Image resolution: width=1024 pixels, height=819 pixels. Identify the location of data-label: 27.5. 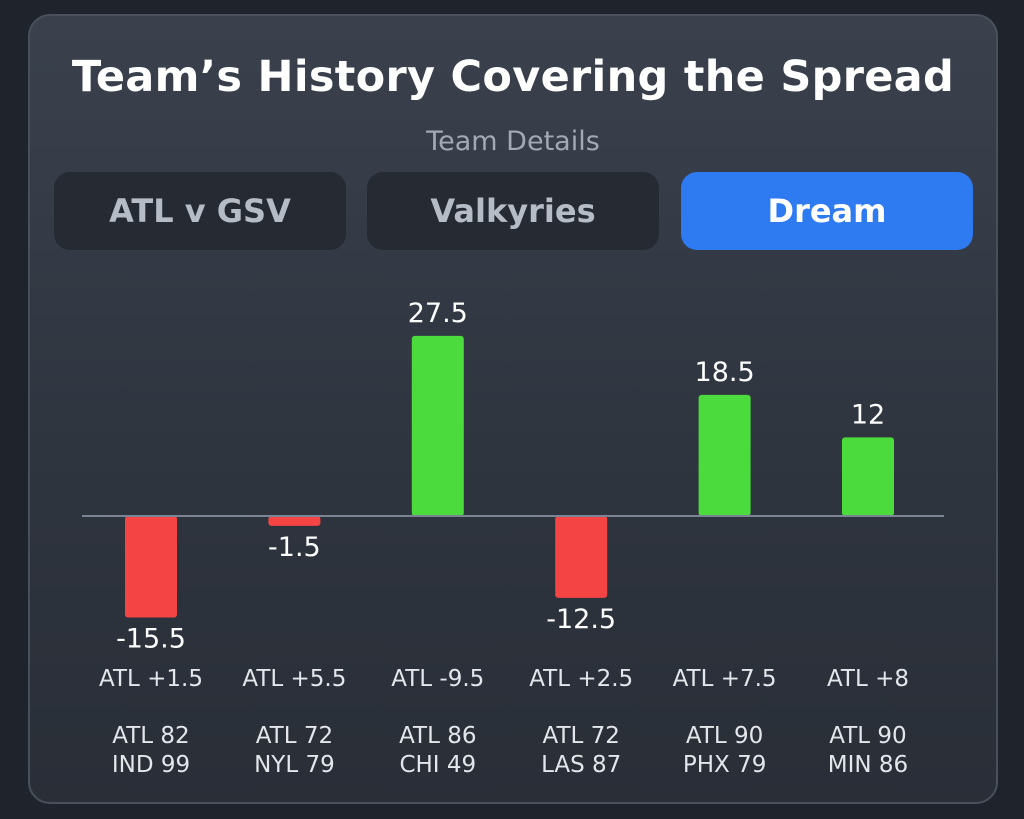
(438, 313).